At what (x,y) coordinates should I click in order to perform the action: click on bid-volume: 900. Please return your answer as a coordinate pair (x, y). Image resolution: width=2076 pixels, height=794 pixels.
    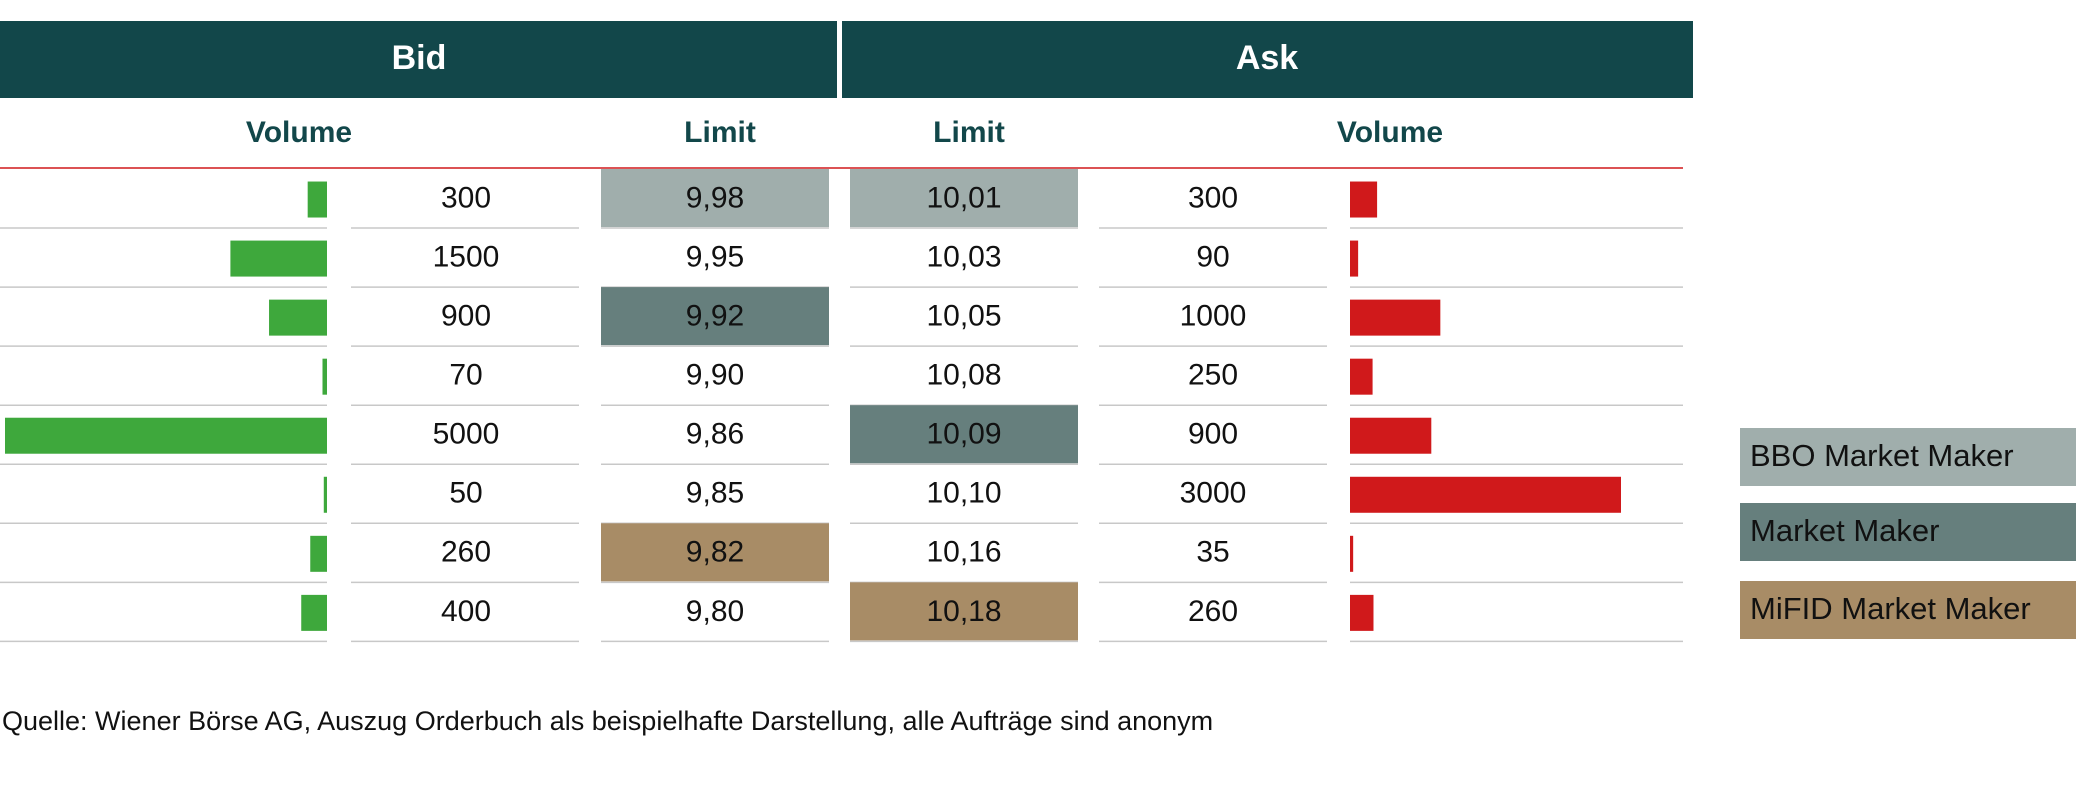
    Looking at the image, I should click on (466, 316).